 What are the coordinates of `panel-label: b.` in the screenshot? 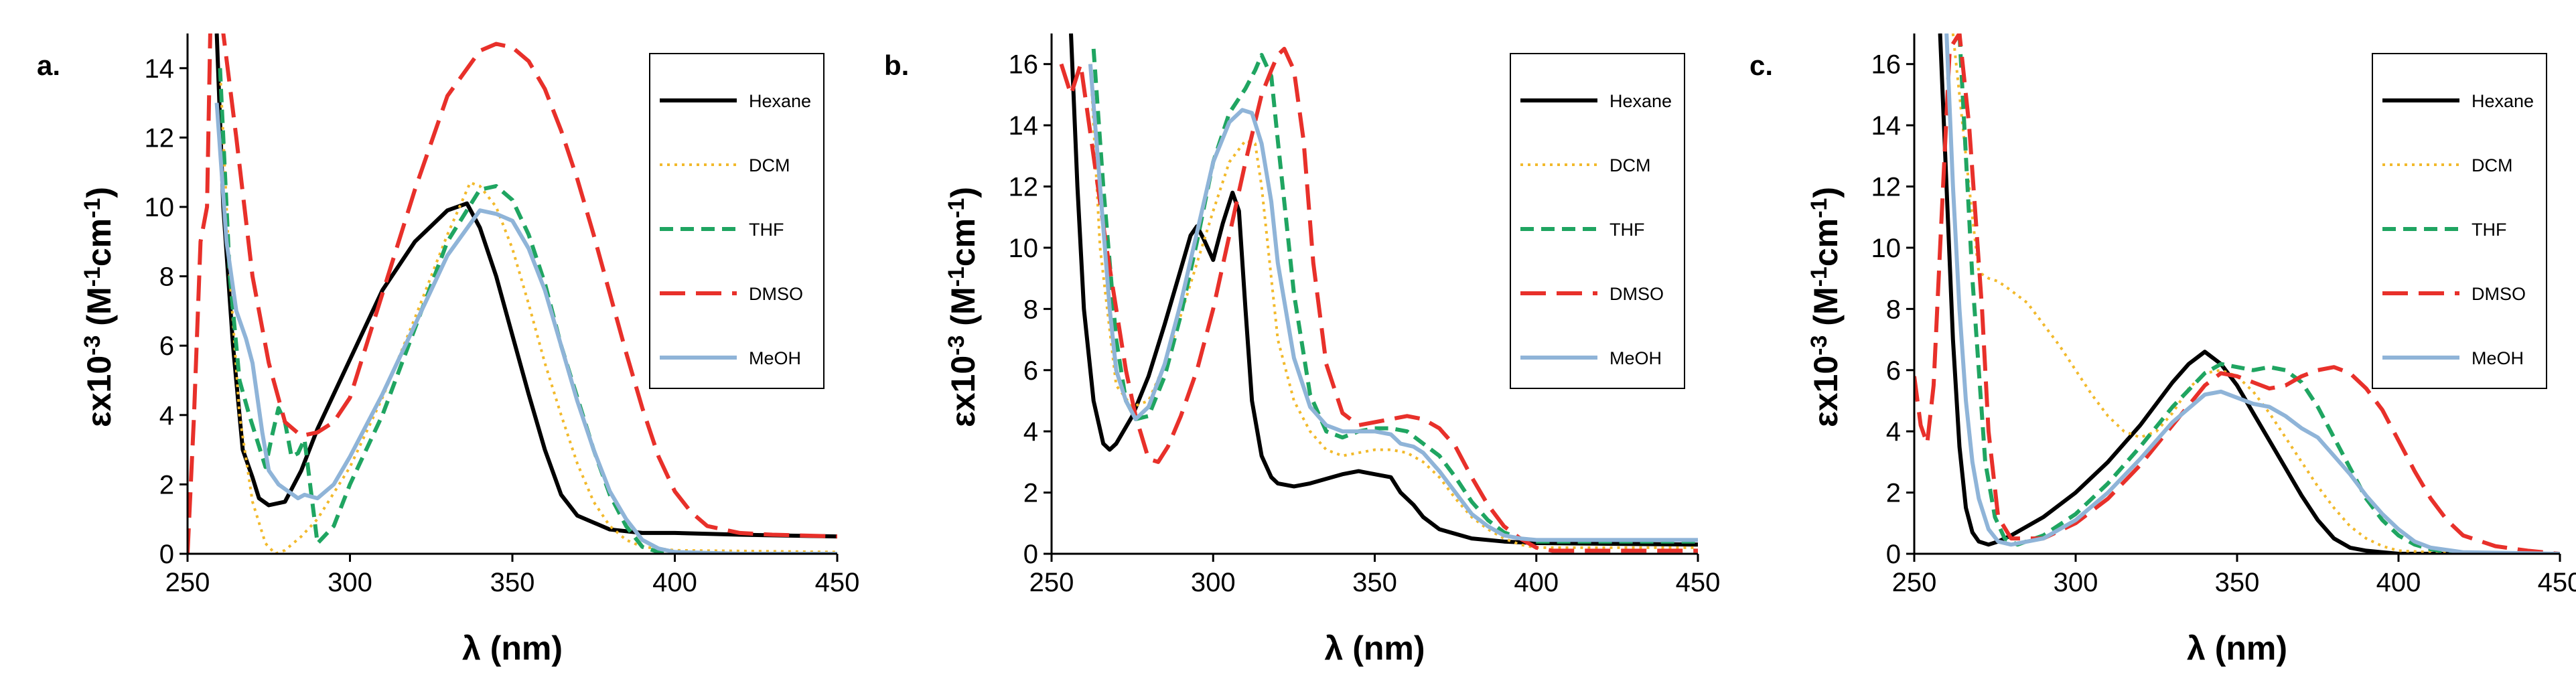 It's located at (896, 65).